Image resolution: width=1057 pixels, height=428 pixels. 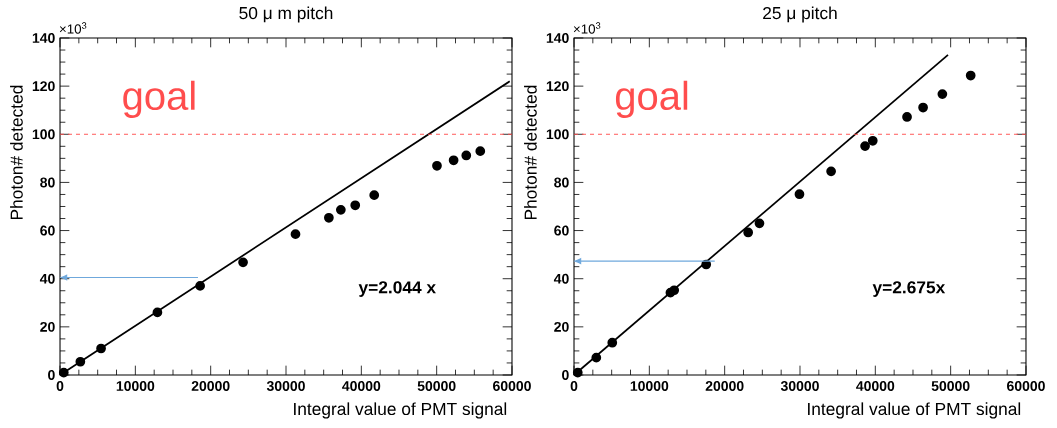 I want to click on chart-title: 50 μ m pitch, so click(x=286, y=14).